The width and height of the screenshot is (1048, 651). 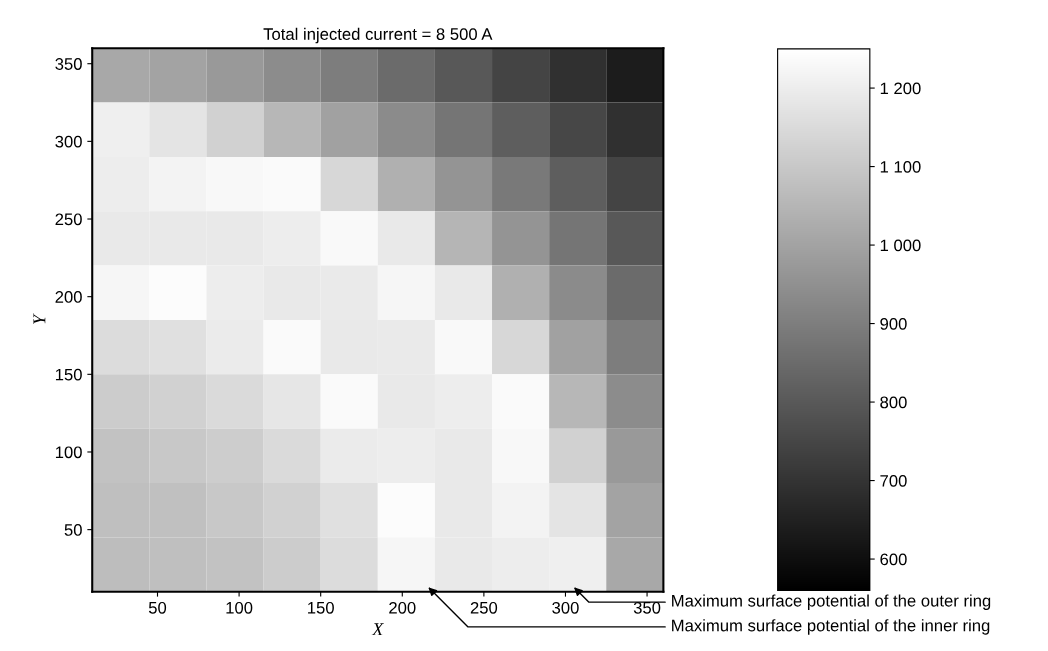 I want to click on y-tick-label: 50, so click(x=73, y=530).